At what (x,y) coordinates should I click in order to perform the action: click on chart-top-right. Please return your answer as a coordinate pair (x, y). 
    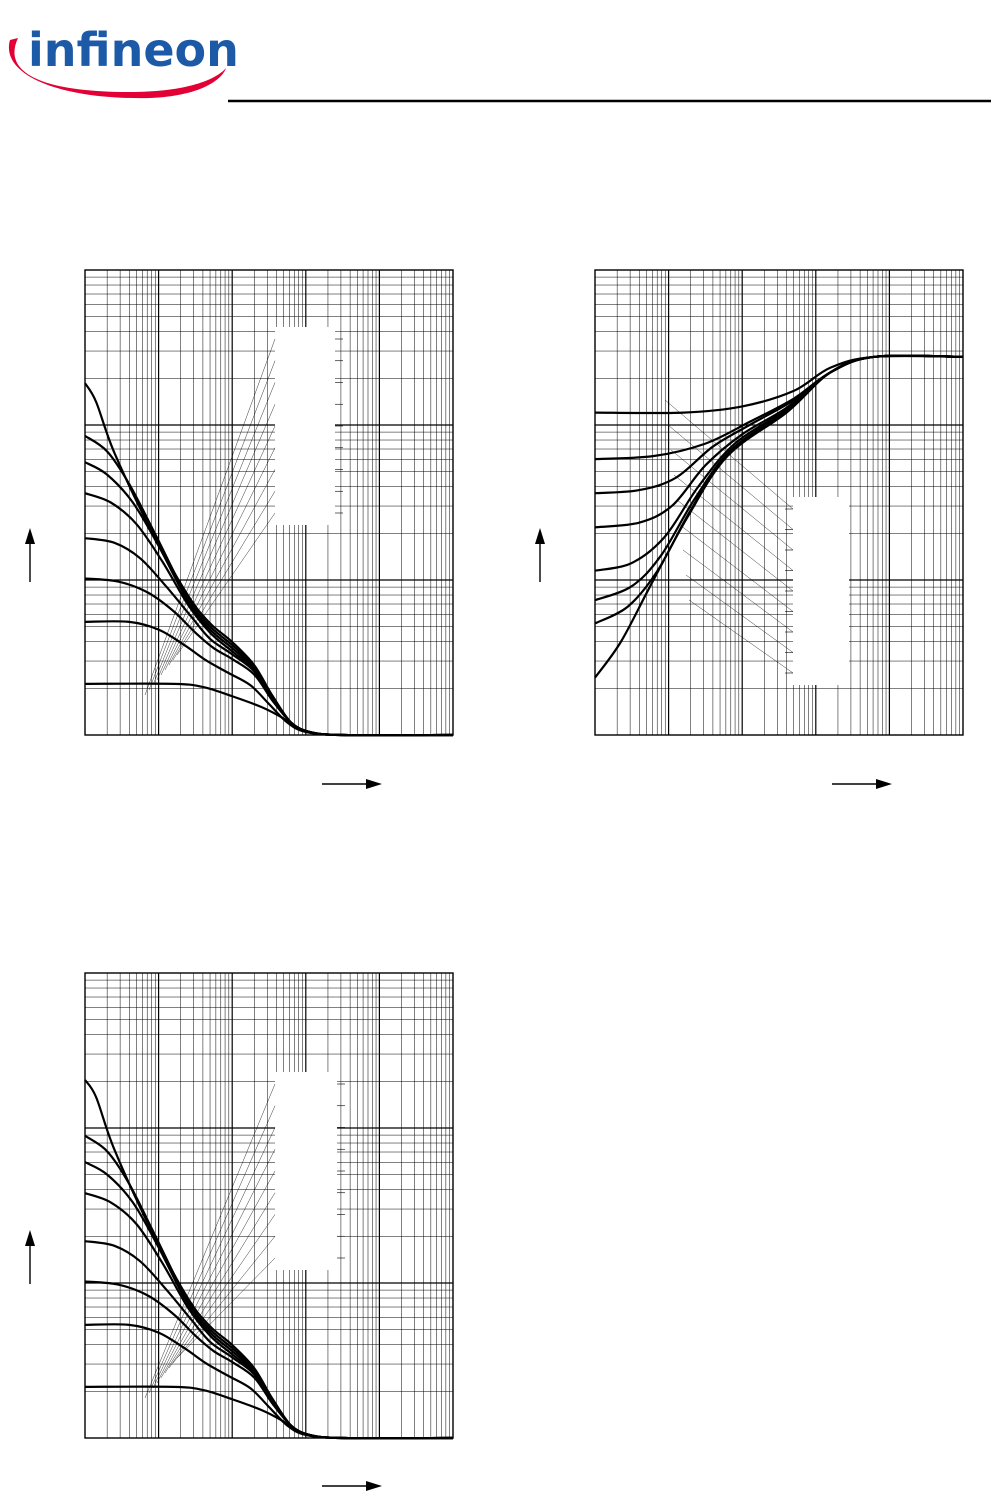
    Looking at the image, I should click on (749, 529).